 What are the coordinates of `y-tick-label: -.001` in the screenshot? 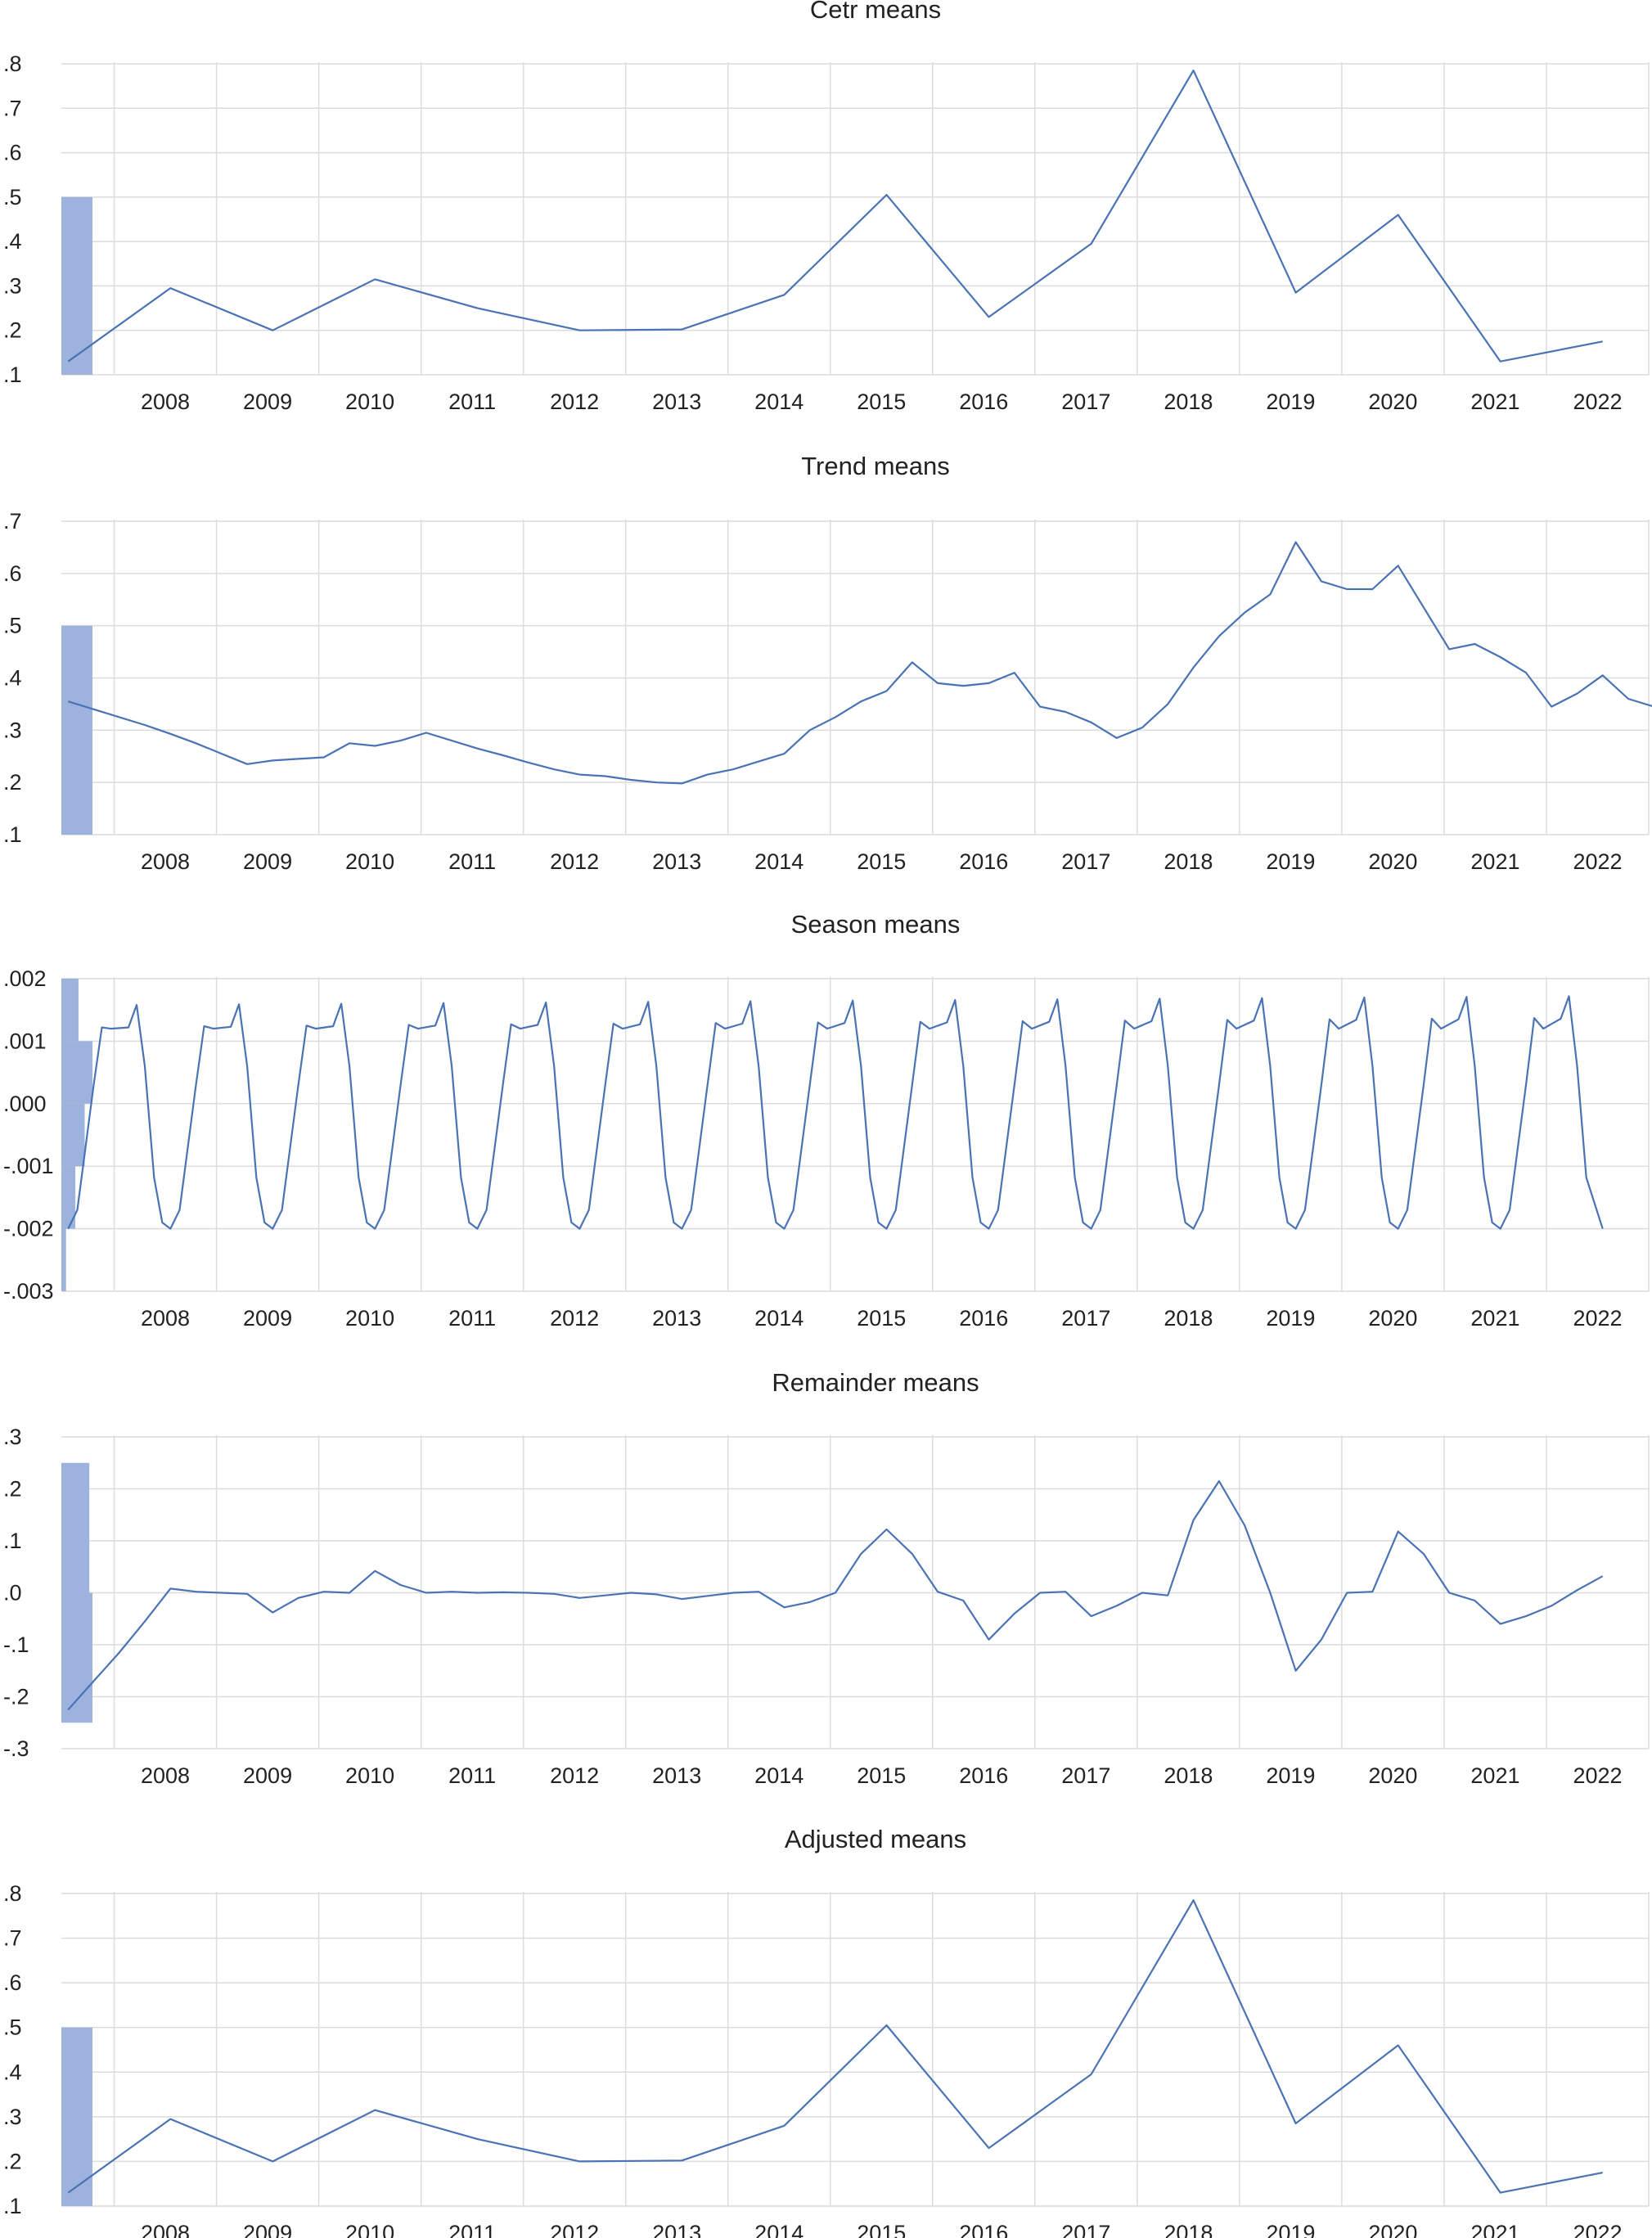 It's located at (28, 1166).